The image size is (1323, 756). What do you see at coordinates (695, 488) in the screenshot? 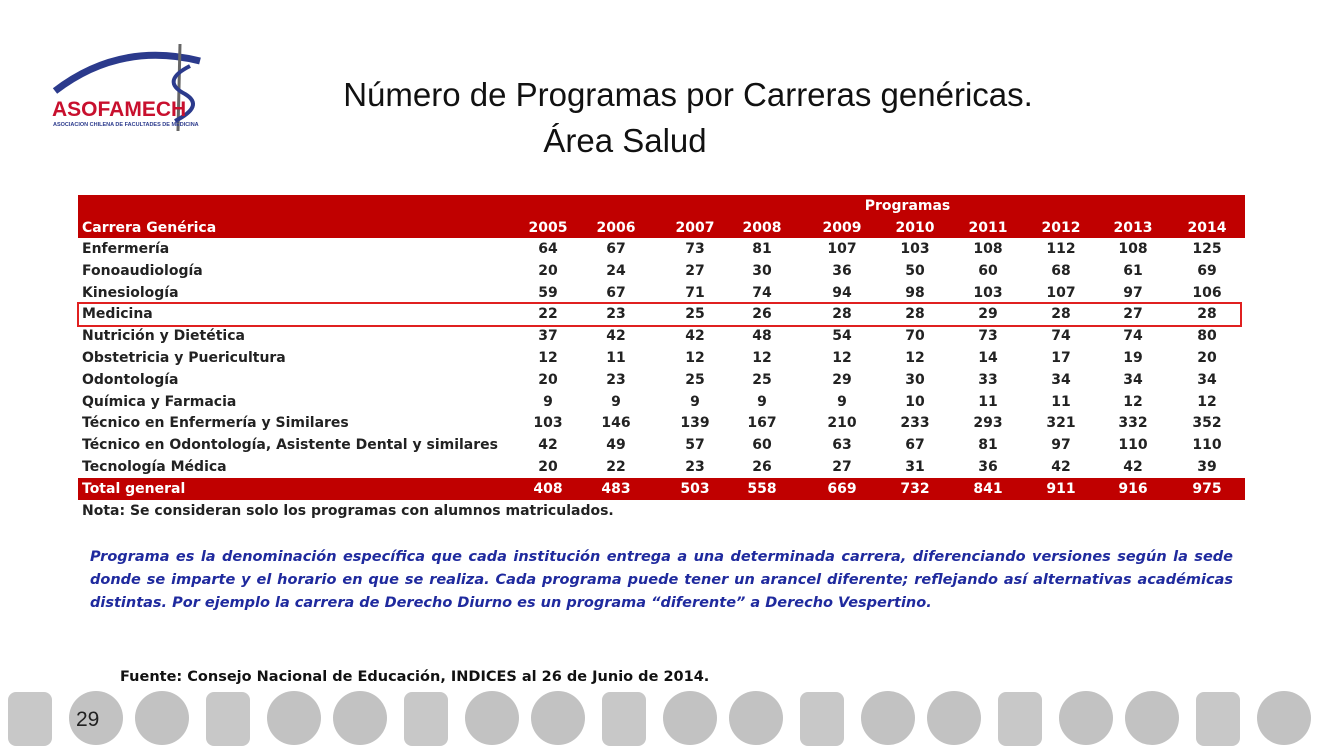
I see `total-cell: 503` at bounding box center [695, 488].